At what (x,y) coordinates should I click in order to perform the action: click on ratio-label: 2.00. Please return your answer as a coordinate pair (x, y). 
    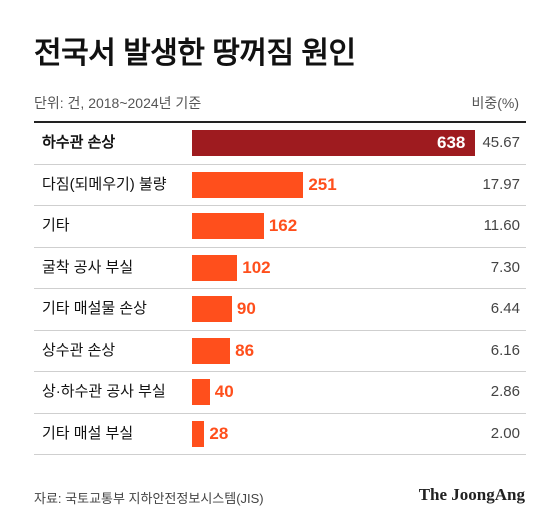
    Looking at the image, I should click on (505, 433).